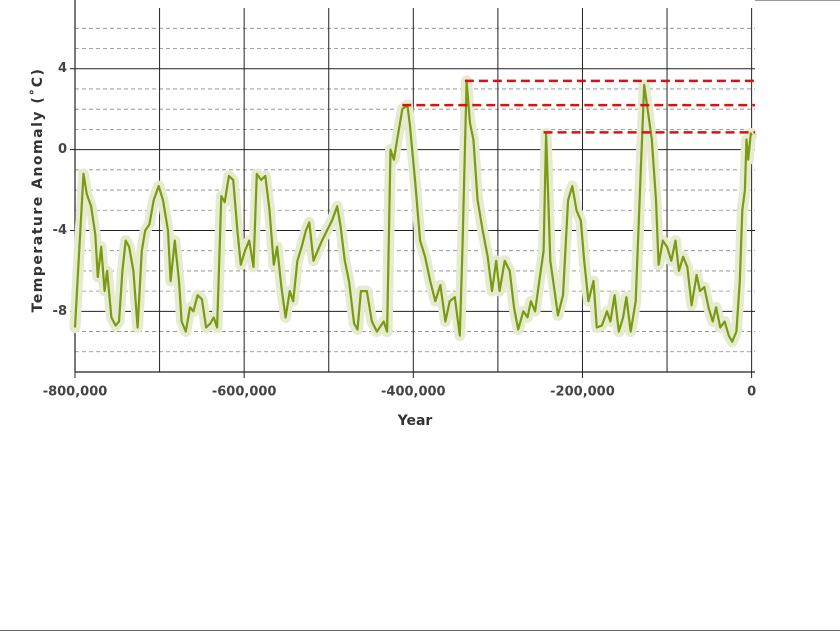 This screenshot has width=840, height=632. I want to click on y-tick-label: 0, so click(62, 149).